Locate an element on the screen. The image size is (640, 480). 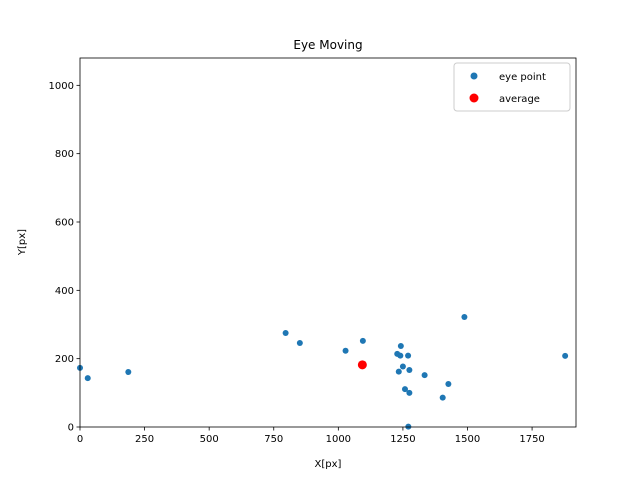
x-tick-label: 1000 is located at coordinates (338, 439).